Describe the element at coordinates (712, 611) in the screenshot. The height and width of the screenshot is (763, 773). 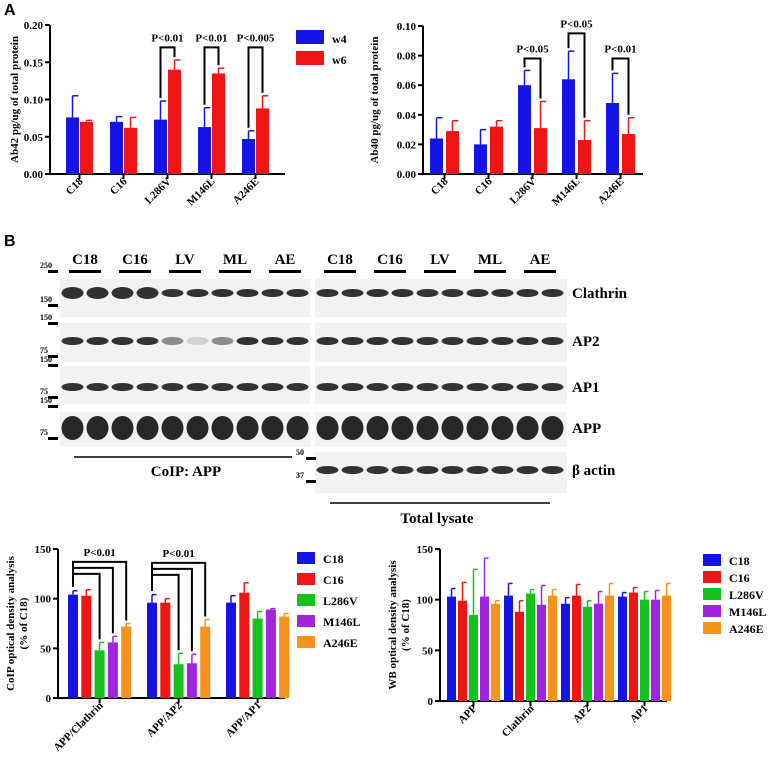
I see `legend-swatch-M146L` at that location.